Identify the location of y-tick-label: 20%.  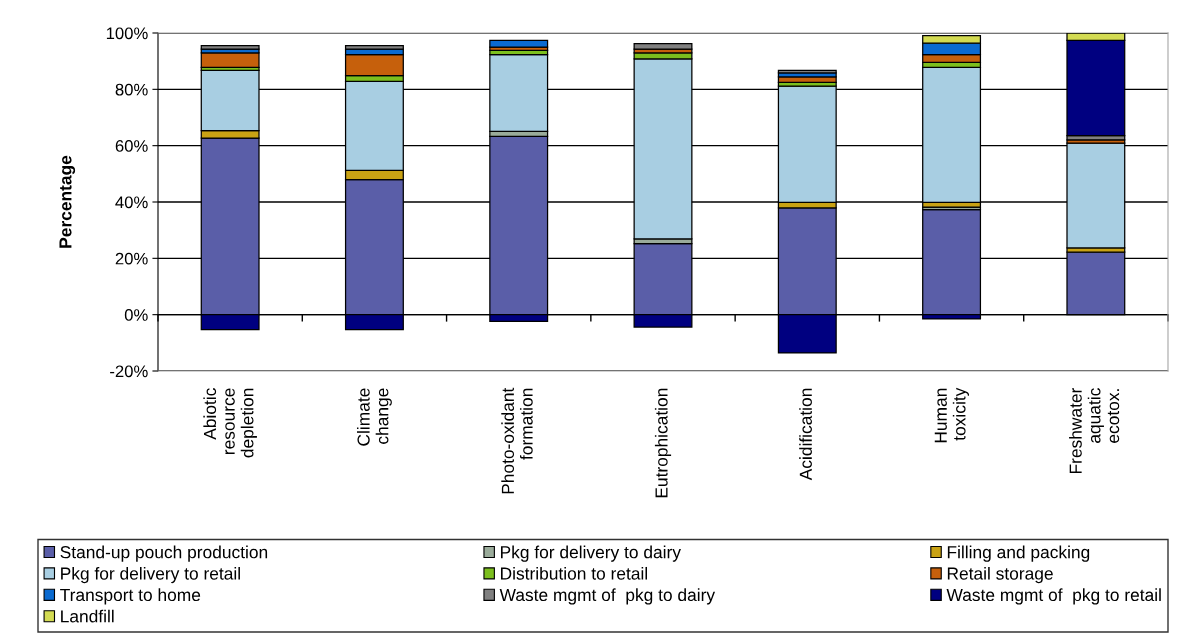
(131, 258).